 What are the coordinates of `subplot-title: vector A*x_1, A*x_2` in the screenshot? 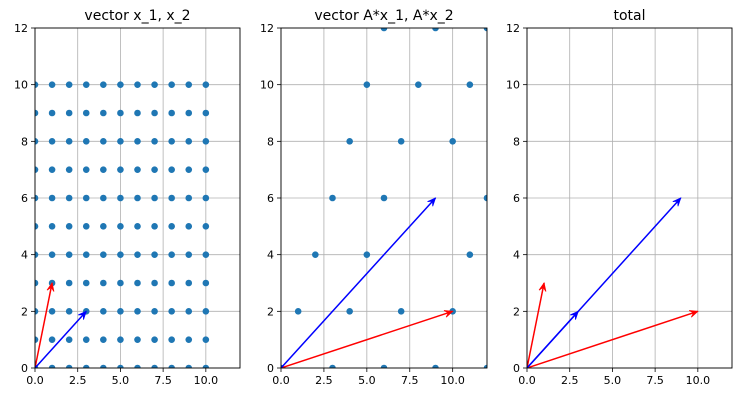 It's located at (383, 16).